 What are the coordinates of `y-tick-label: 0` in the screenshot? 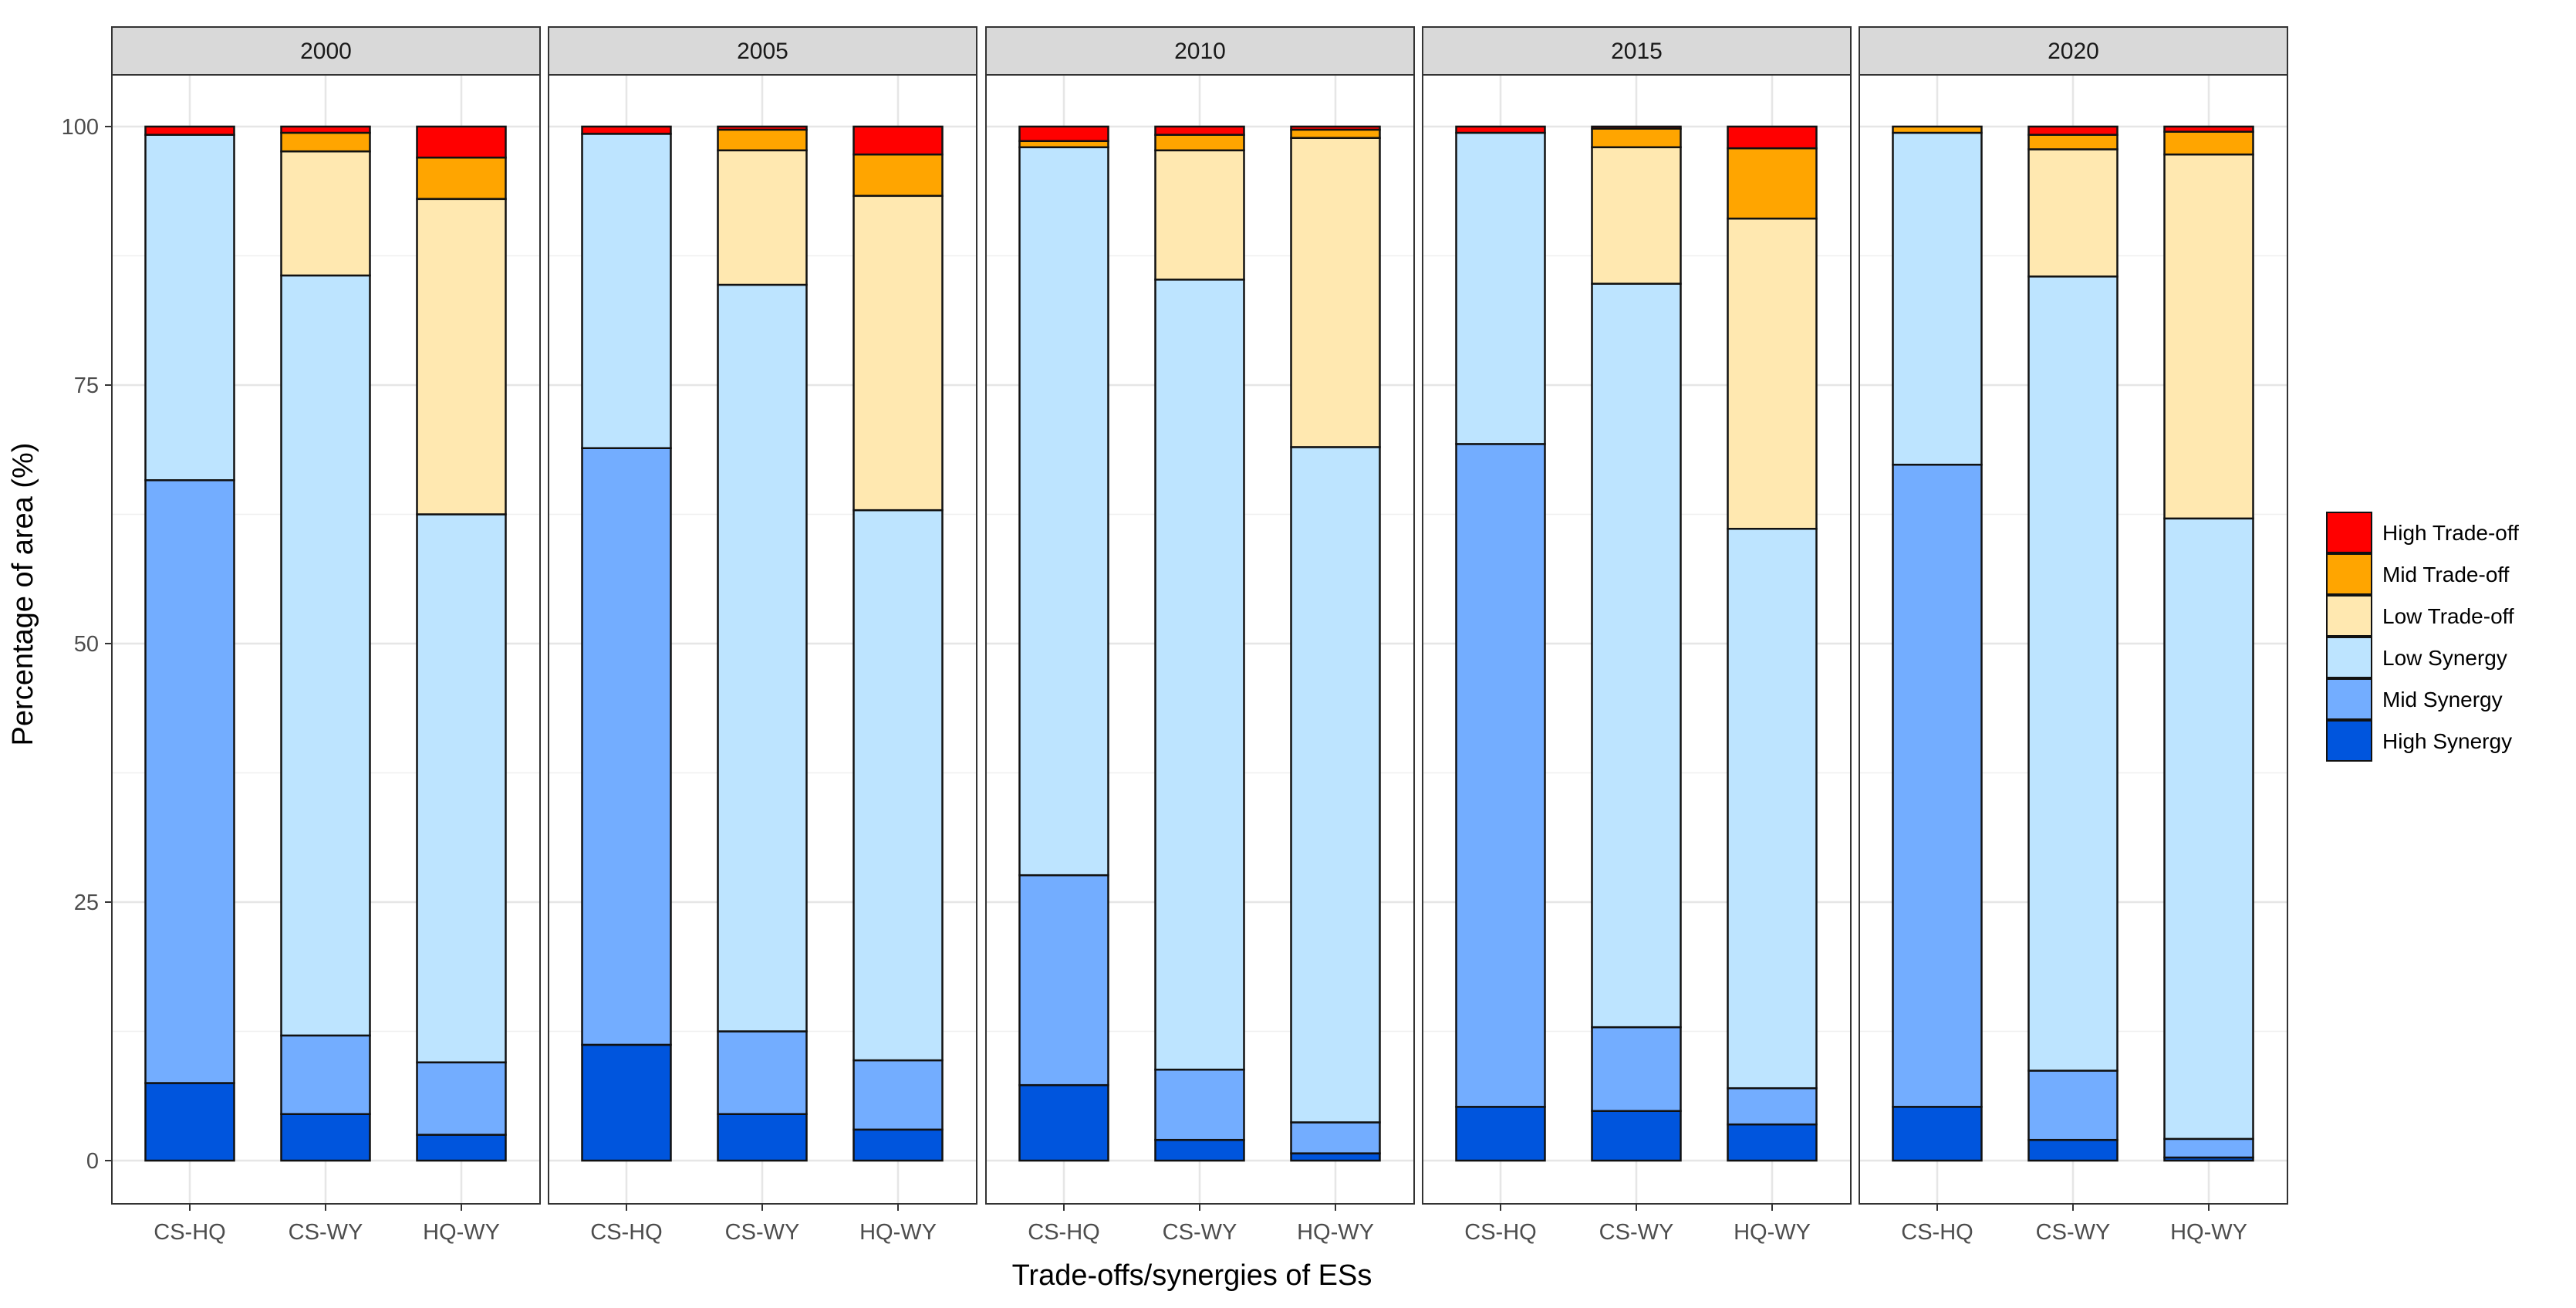 It's located at (92, 1161).